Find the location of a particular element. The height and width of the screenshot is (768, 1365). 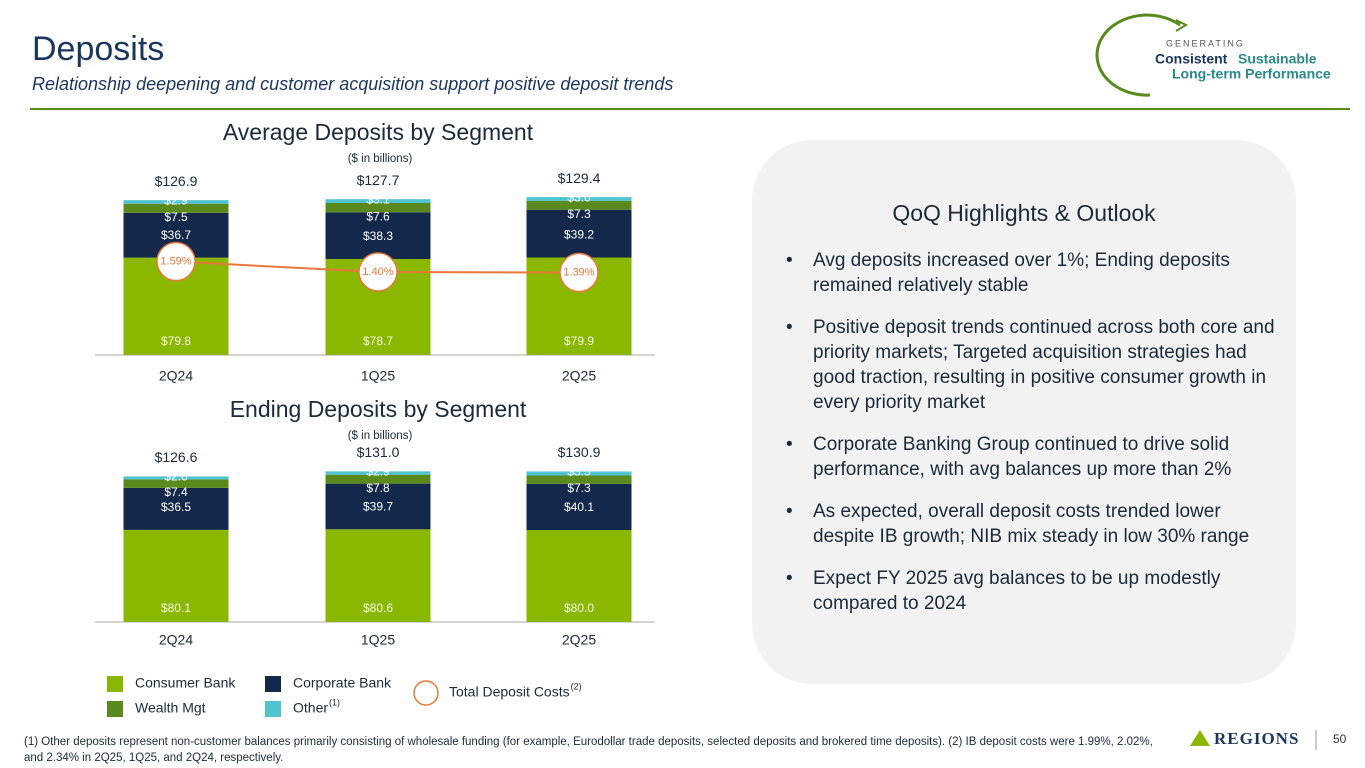

logo-arrow is located at coordinates (1182, 25).